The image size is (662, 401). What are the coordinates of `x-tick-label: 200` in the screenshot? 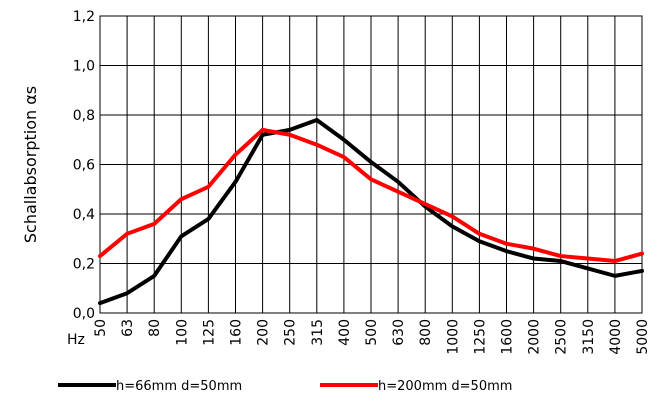 It's located at (264, 332).